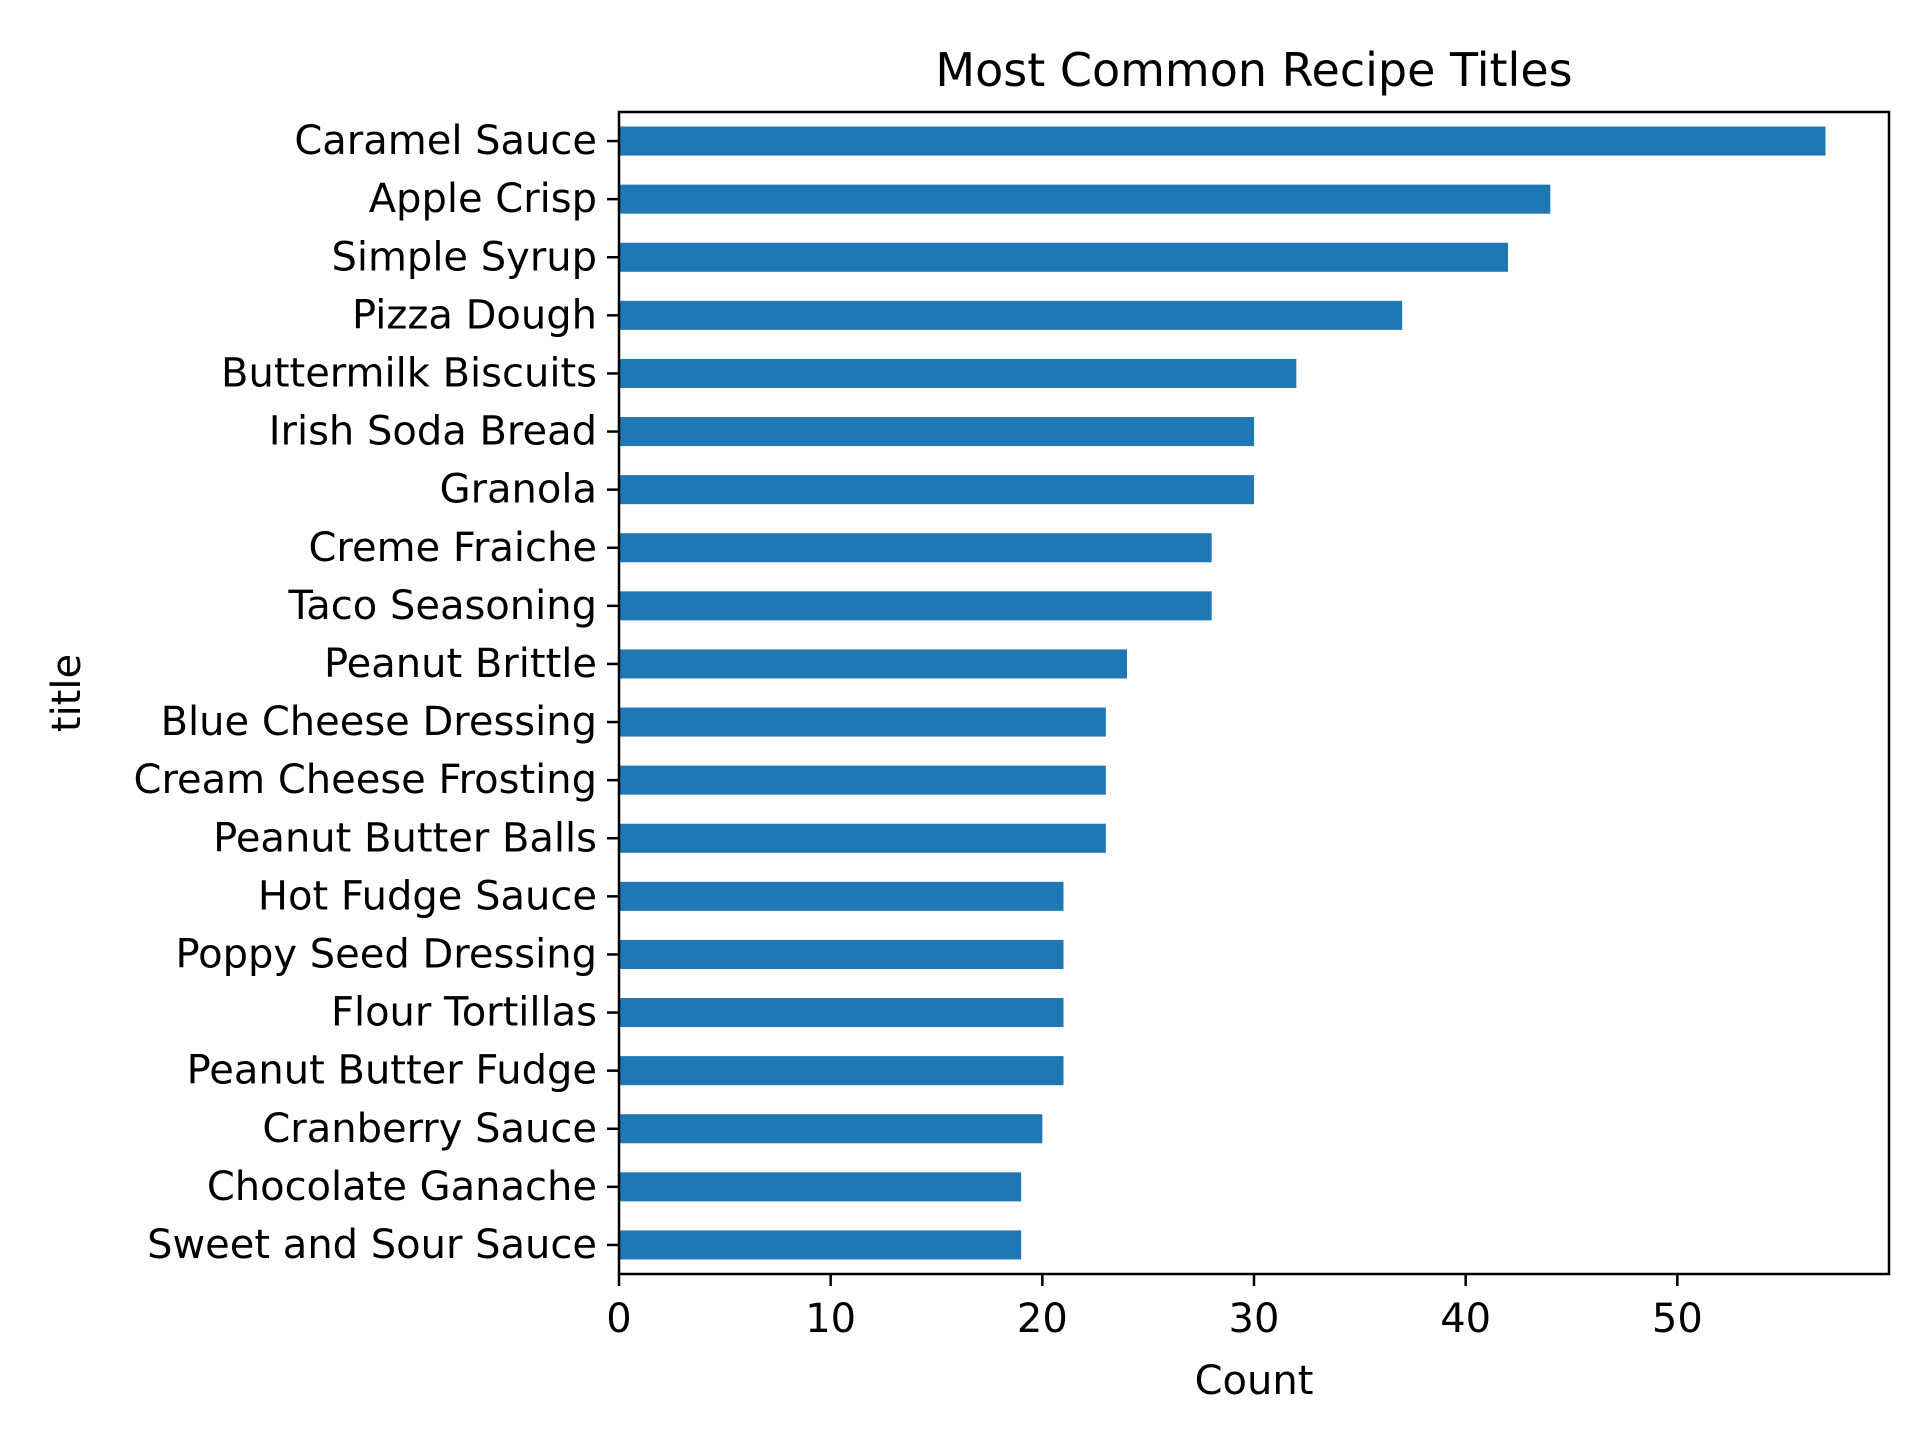 The height and width of the screenshot is (1440, 1920). I want to click on y-tick-label-17: Cranberry Sauce, so click(429, 1129).